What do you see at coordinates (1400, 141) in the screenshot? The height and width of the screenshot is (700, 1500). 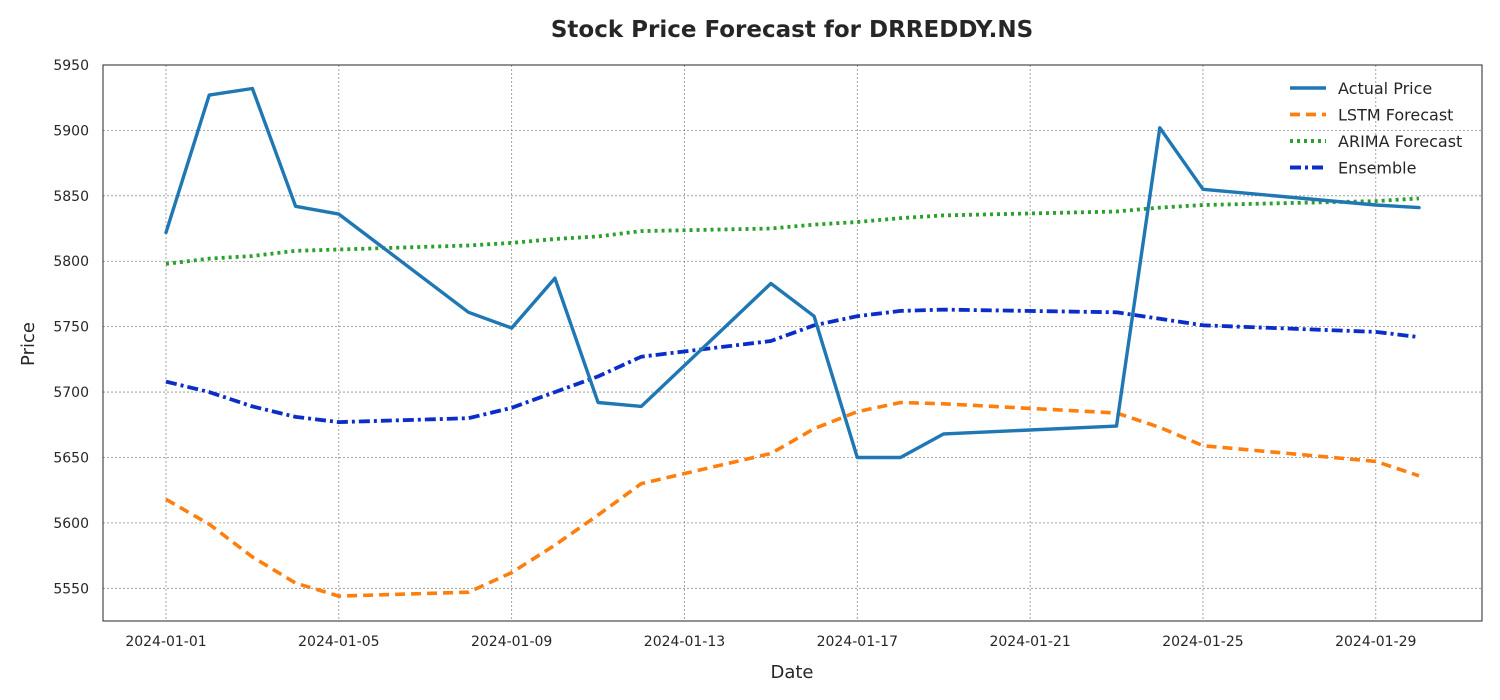 I see `legend-label: ARIMA Forecast` at bounding box center [1400, 141].